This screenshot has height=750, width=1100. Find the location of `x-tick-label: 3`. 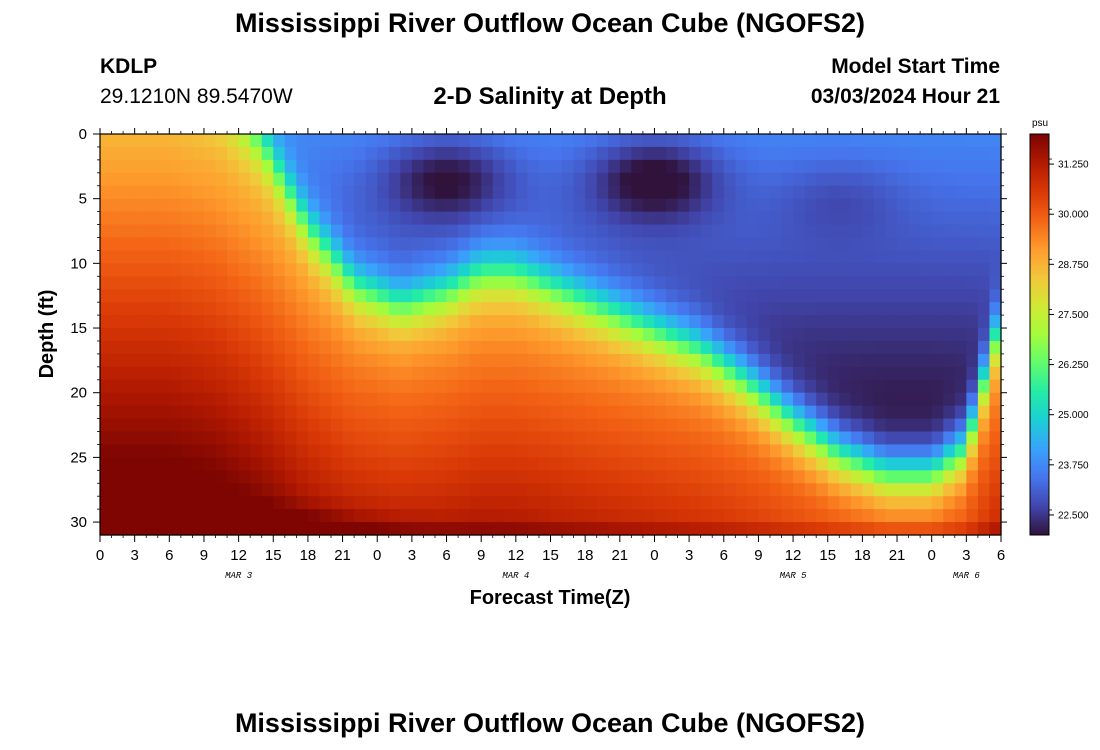

x-tick-label: 3 is located at coordinates (966, 555).